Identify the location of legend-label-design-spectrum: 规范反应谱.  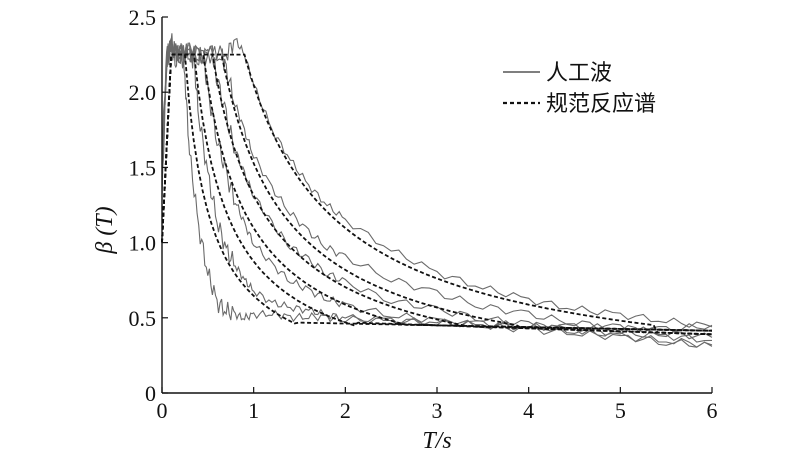
(601, 104).